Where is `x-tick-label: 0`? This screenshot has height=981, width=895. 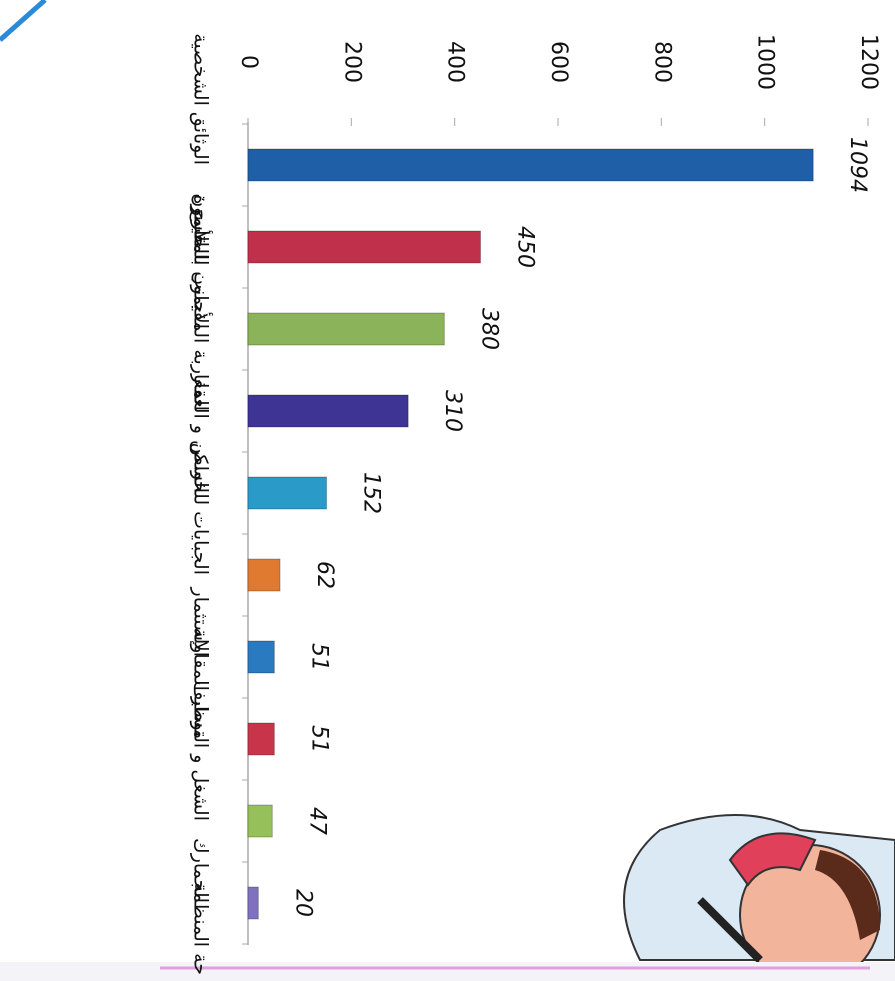
x-tick-label: 0 is located at coordinates (248, 62).